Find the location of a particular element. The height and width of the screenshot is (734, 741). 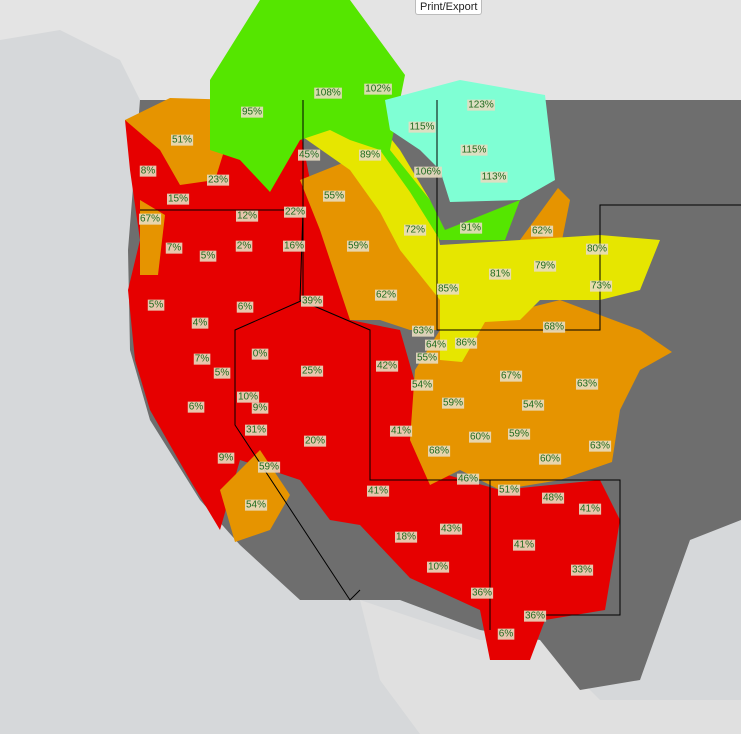

state-border is located at coordinates (588, 215).